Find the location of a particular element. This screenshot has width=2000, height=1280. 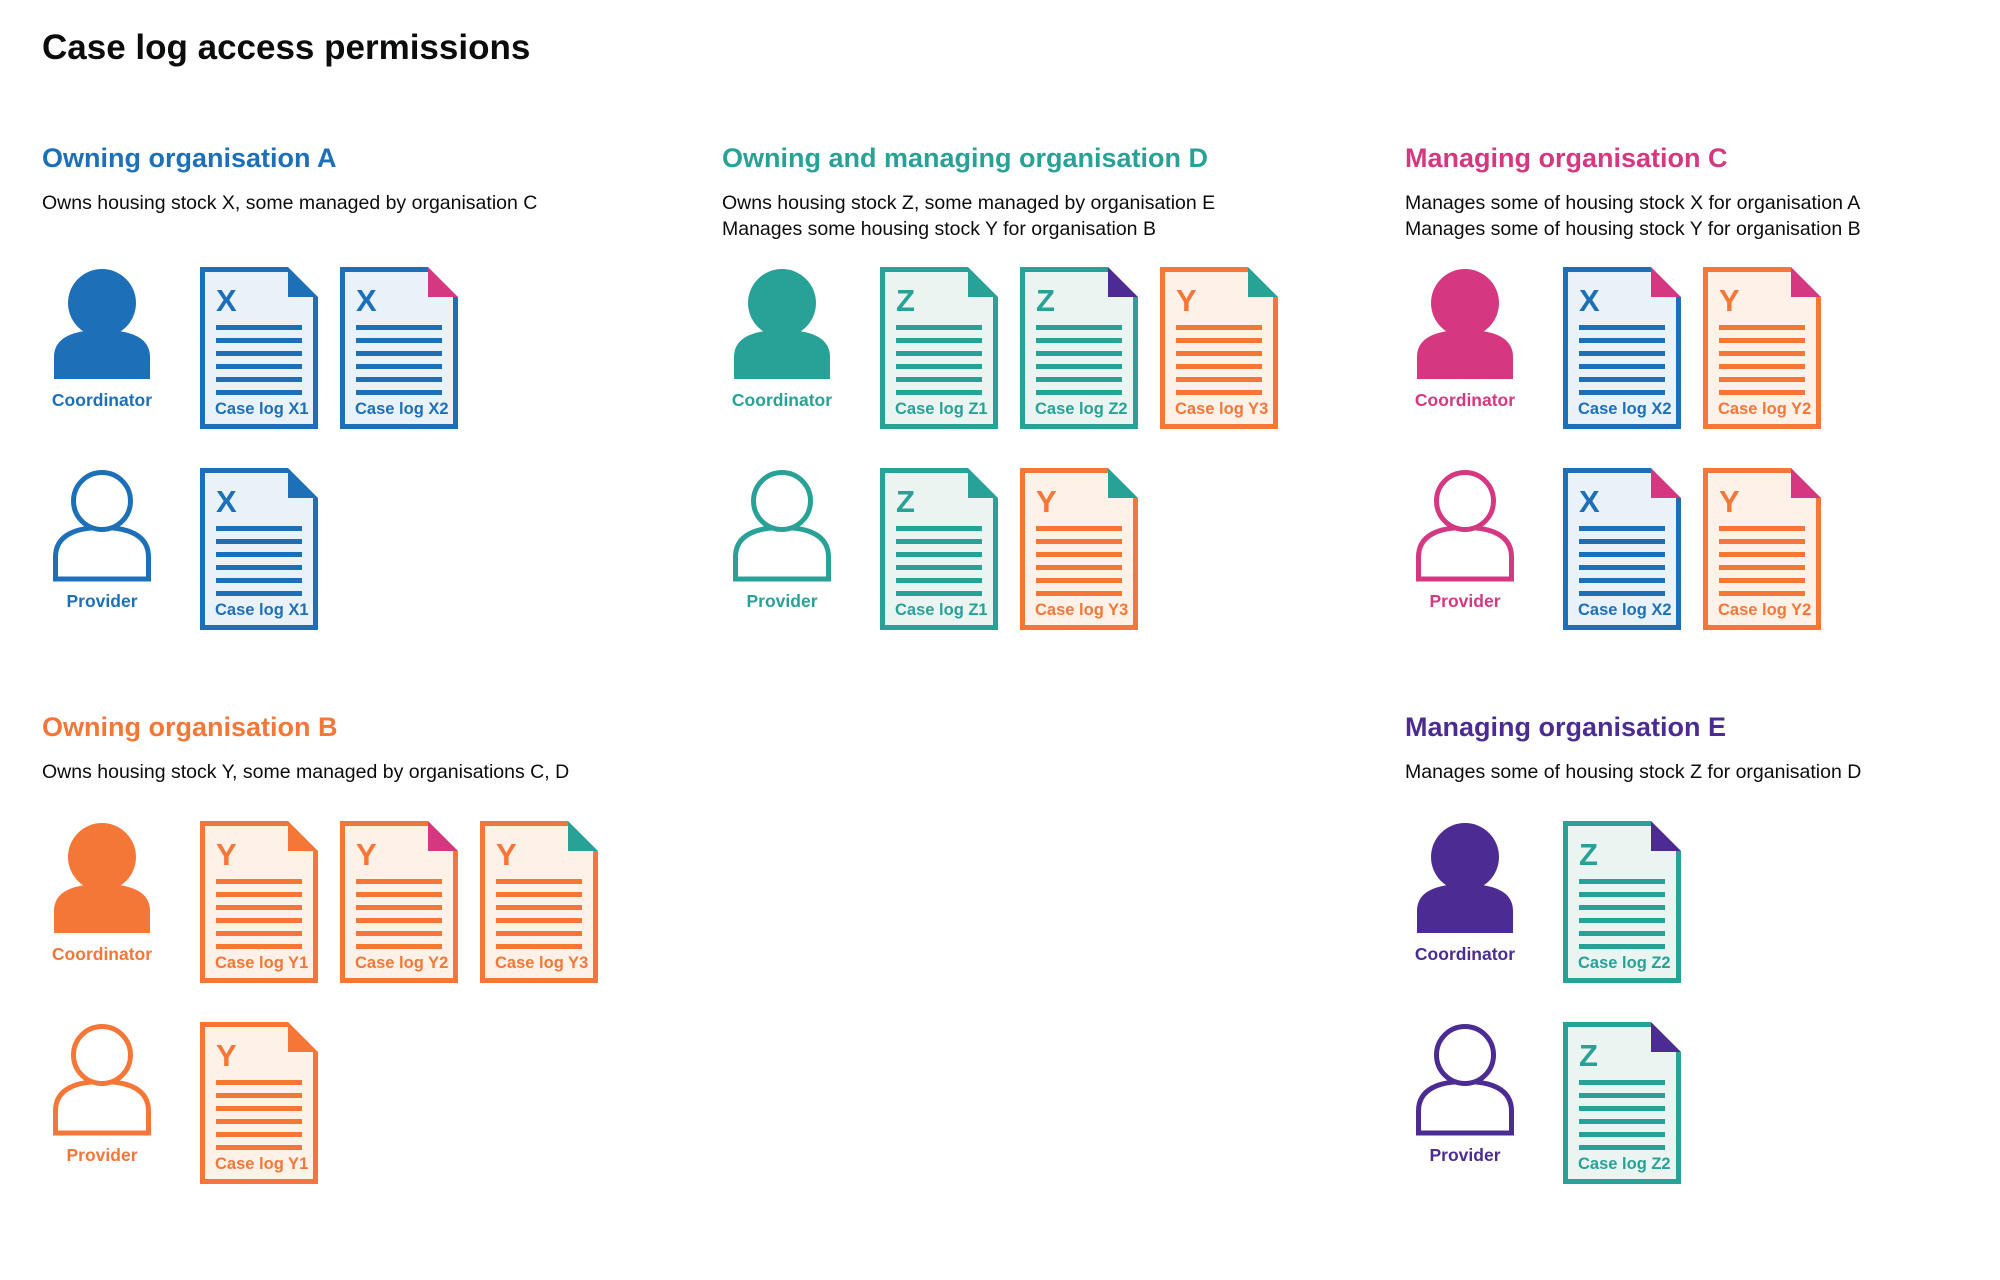

section-title: Owning organisation A is located at coordinates (189, 158).